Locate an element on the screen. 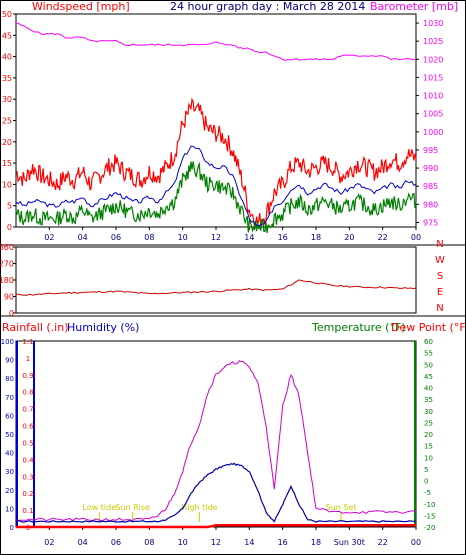 The width and height of the screenshot is (466, 555). barometer-tick-label: 1030 is located at coordinates (433, 23).